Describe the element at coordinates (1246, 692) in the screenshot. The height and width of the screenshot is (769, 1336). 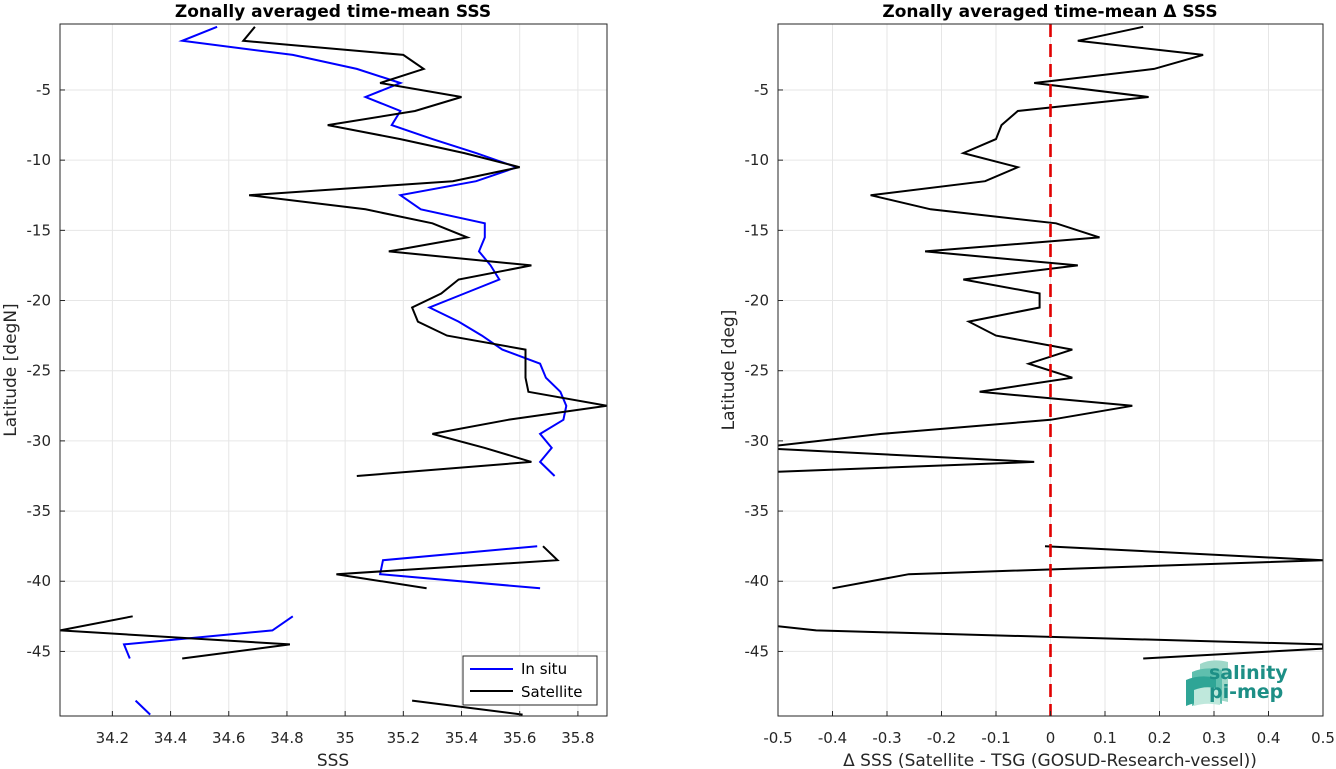
I see `logo-line2: pi-mep` at that location.